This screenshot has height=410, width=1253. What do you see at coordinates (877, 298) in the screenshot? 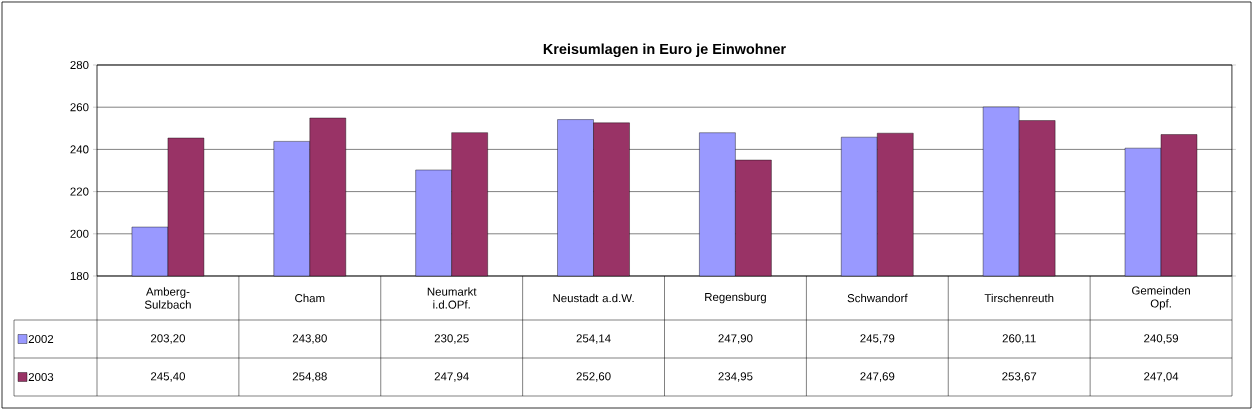
I see `x-tick-label: Schwandorf` at bounding box center [877, 298].